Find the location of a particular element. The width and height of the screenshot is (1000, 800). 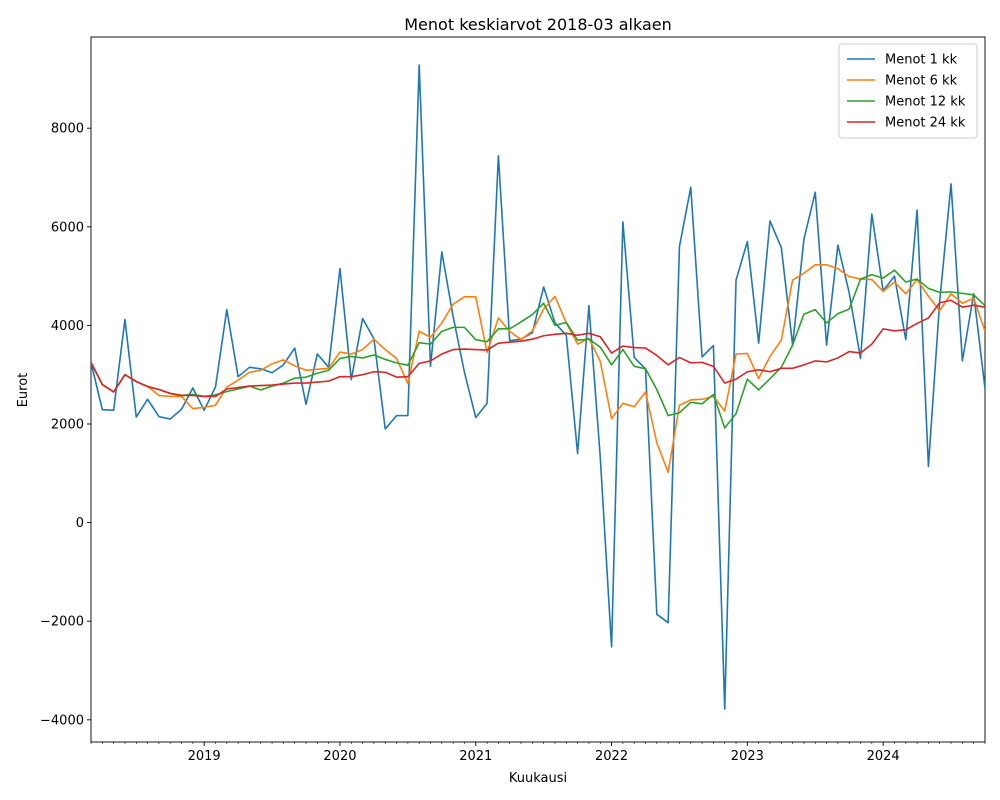

y-tick-label: 4000 is located at coordinates (67, 326).